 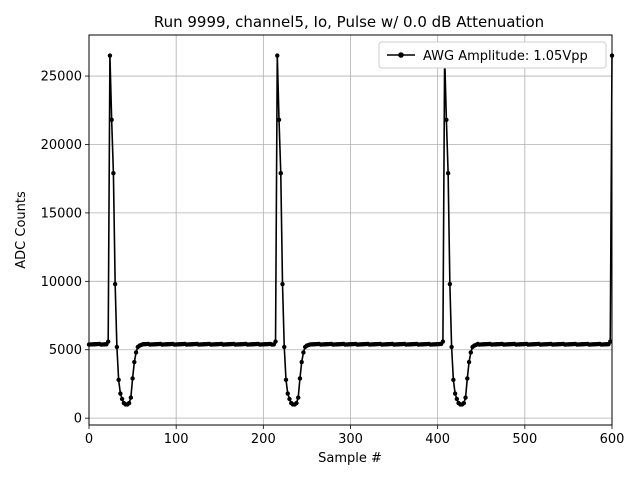 What do you see at coordinates (61, 145) in the screenshot?
I see `y-tick-label: 20000` at bounding box center [61, 145].